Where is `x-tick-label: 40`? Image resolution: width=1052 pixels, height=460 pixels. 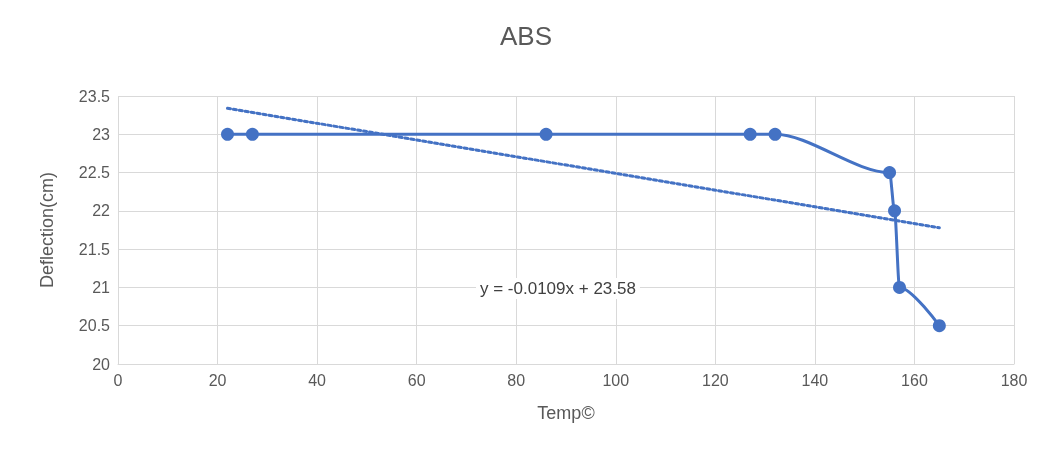 x-tick-label: 40 is located at coordinates (317, 380).